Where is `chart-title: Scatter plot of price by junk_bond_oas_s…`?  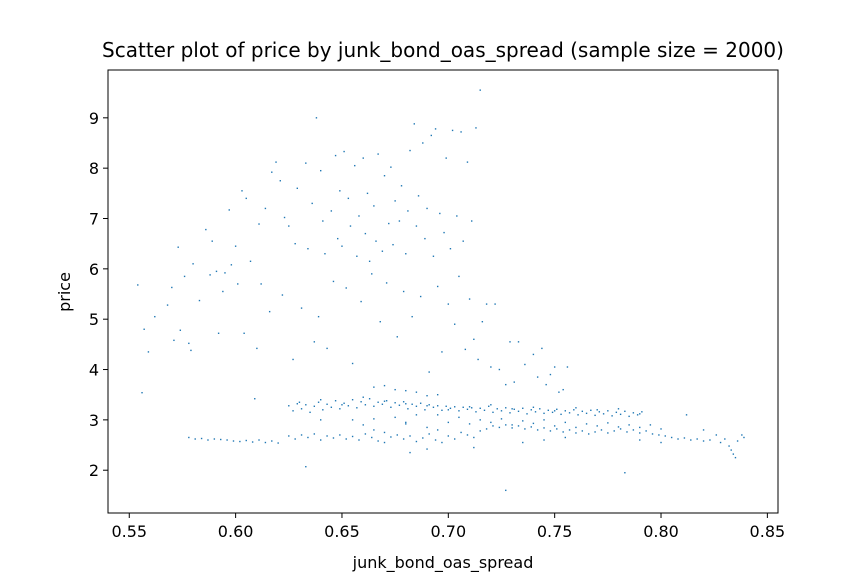
chart-title: Scatter plot of price by junk_bond_oas_s… is located at coordinates (443, 50).